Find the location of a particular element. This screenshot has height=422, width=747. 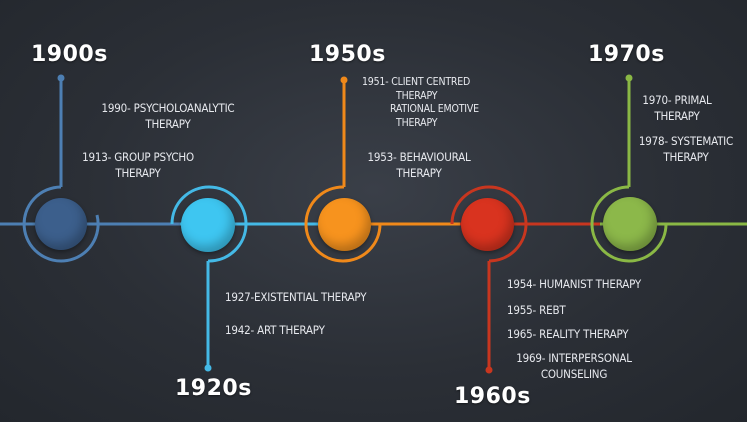

event-1927-existential: 1927-EXISTENTIAL THERAPY is located at coordinates (296, 297).